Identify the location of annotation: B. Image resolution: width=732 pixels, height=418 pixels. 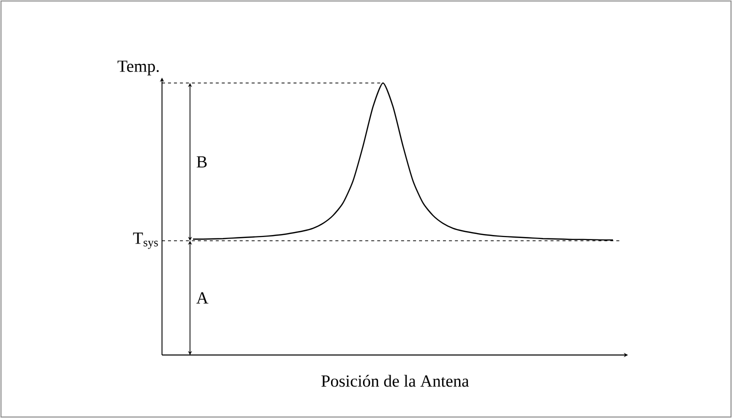
(201, 162).